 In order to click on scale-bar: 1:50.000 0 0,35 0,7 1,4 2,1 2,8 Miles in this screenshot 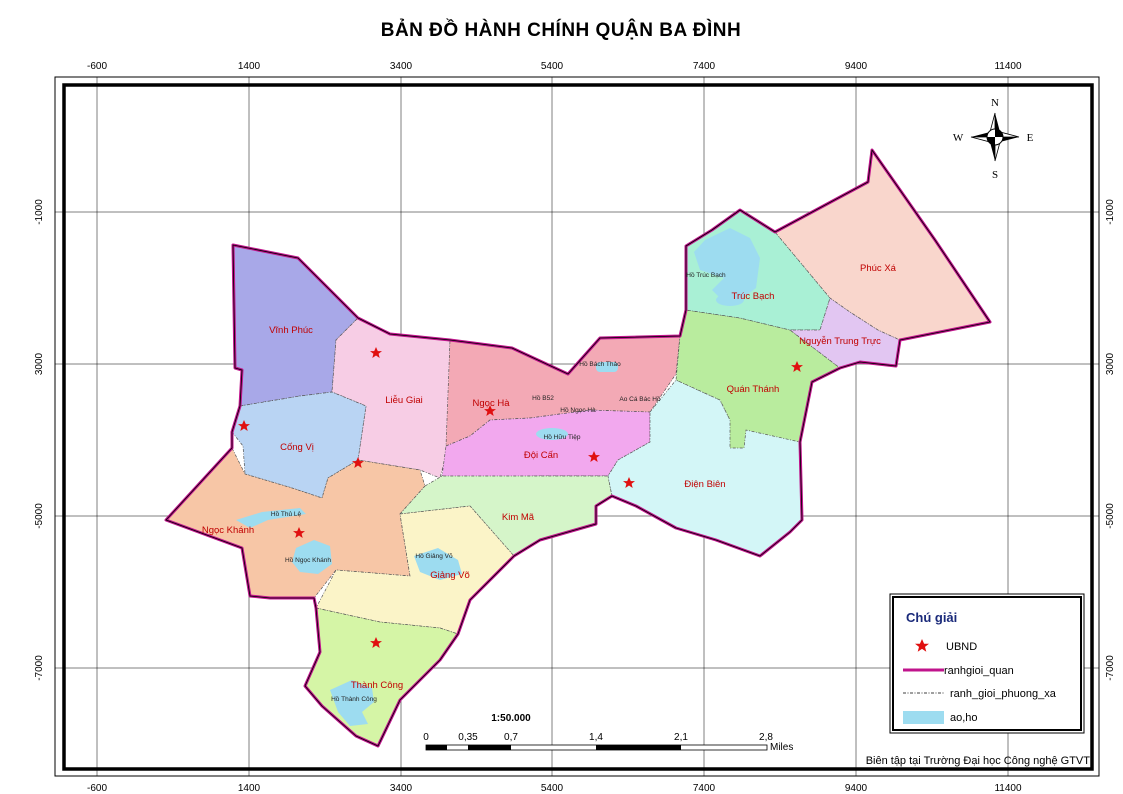, I will do `click(608, 733)`.